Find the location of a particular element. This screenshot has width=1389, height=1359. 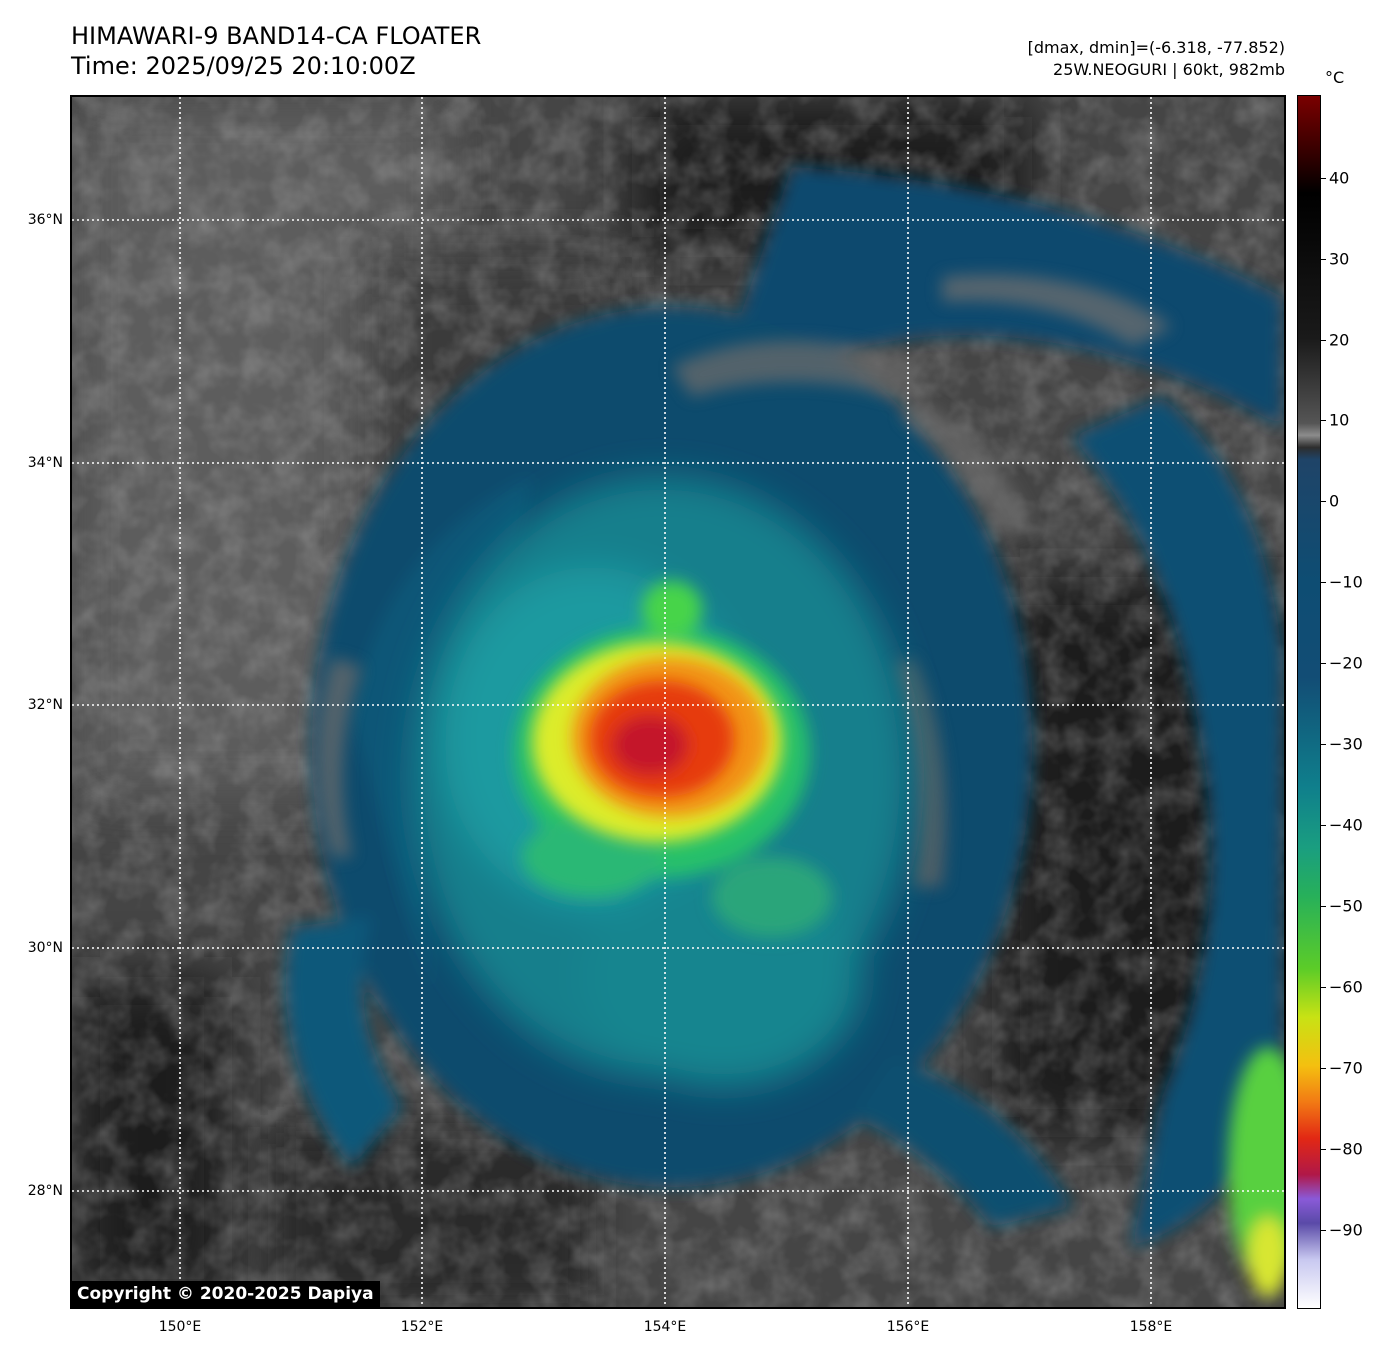

colorbar-tick-label: 10 is located at coordinates (1339, 420).